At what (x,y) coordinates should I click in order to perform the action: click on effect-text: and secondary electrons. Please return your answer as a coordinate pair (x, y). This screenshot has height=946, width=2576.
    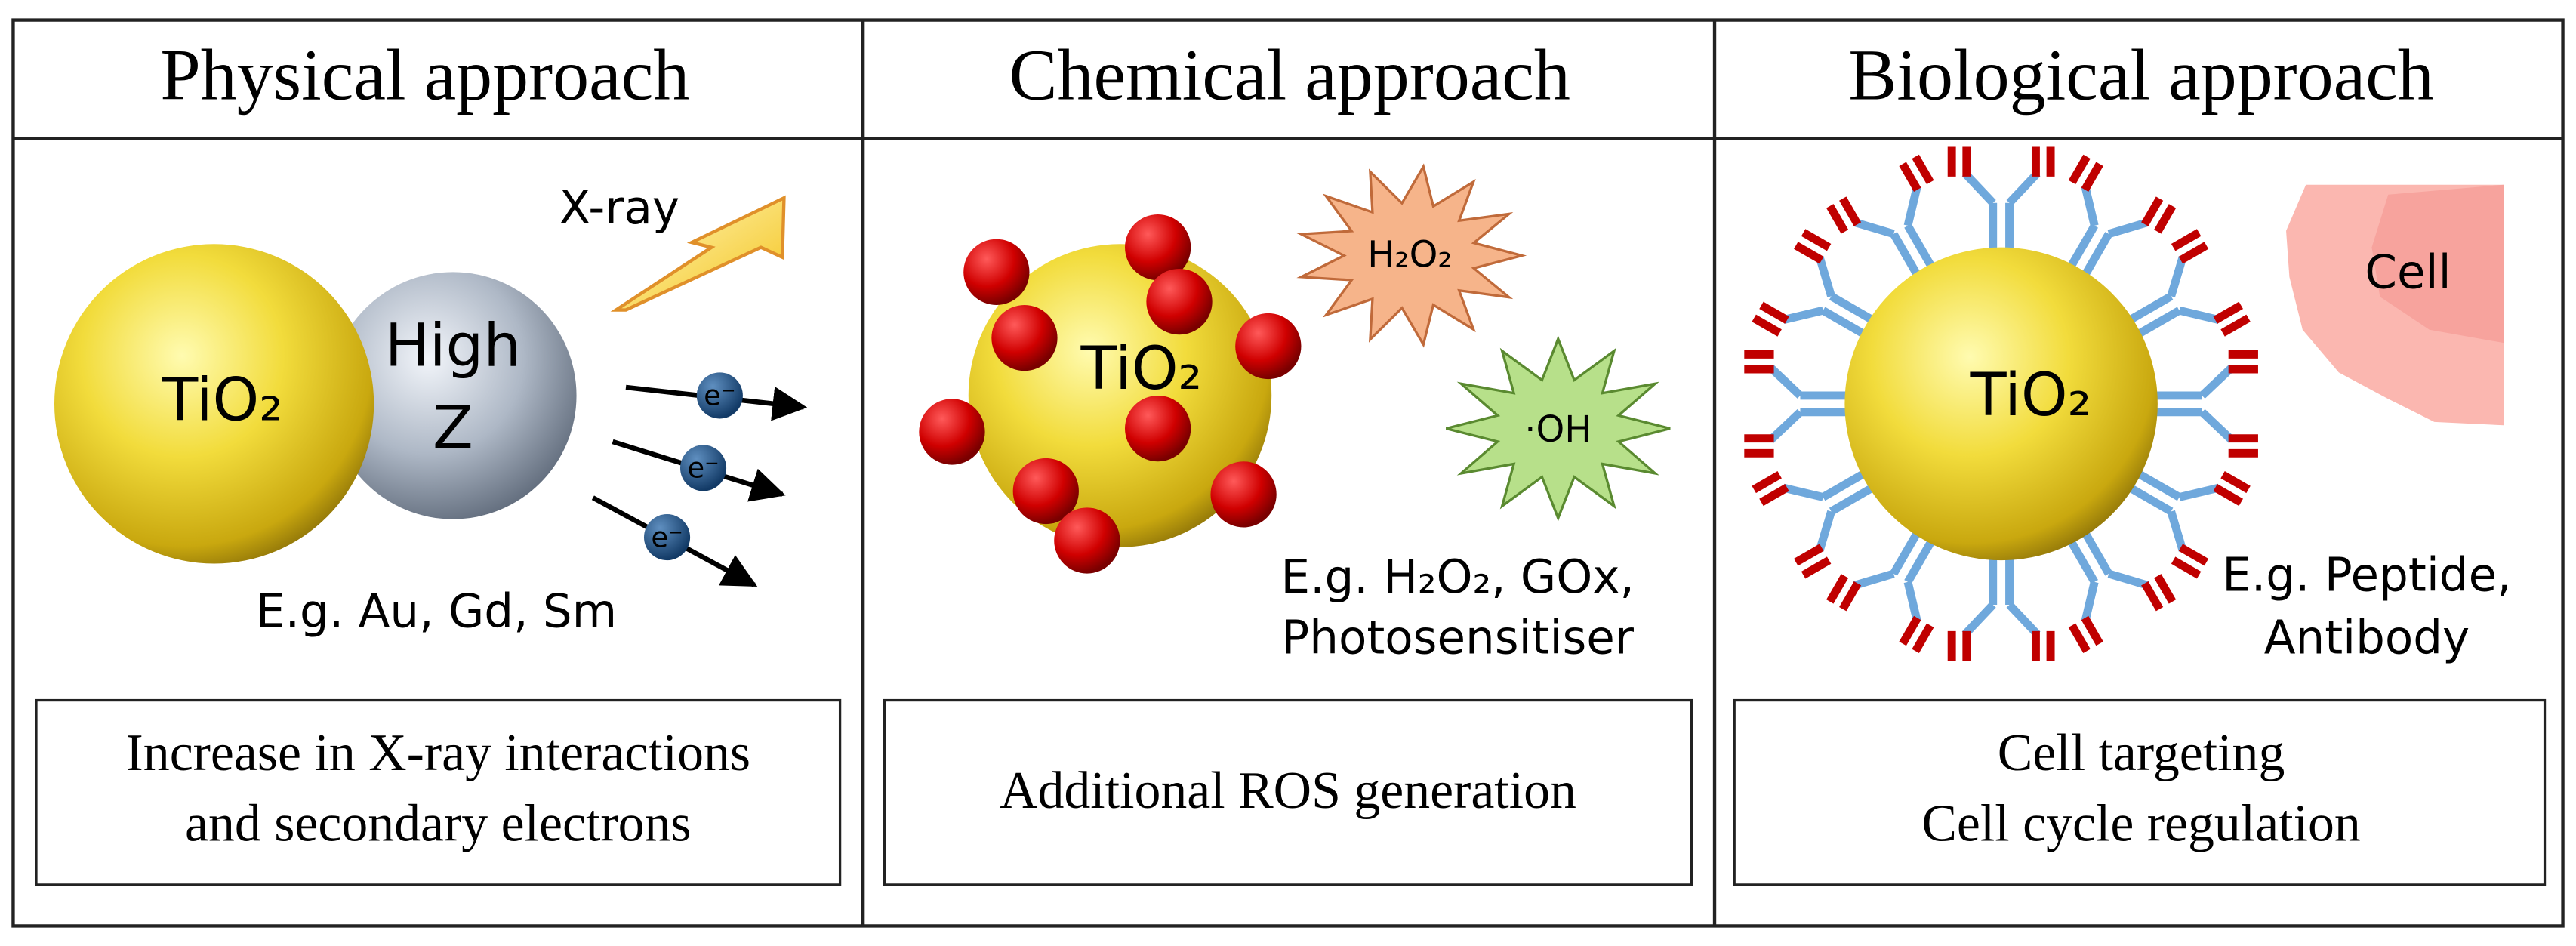
    Looking at the image, I should click on (438, 824).